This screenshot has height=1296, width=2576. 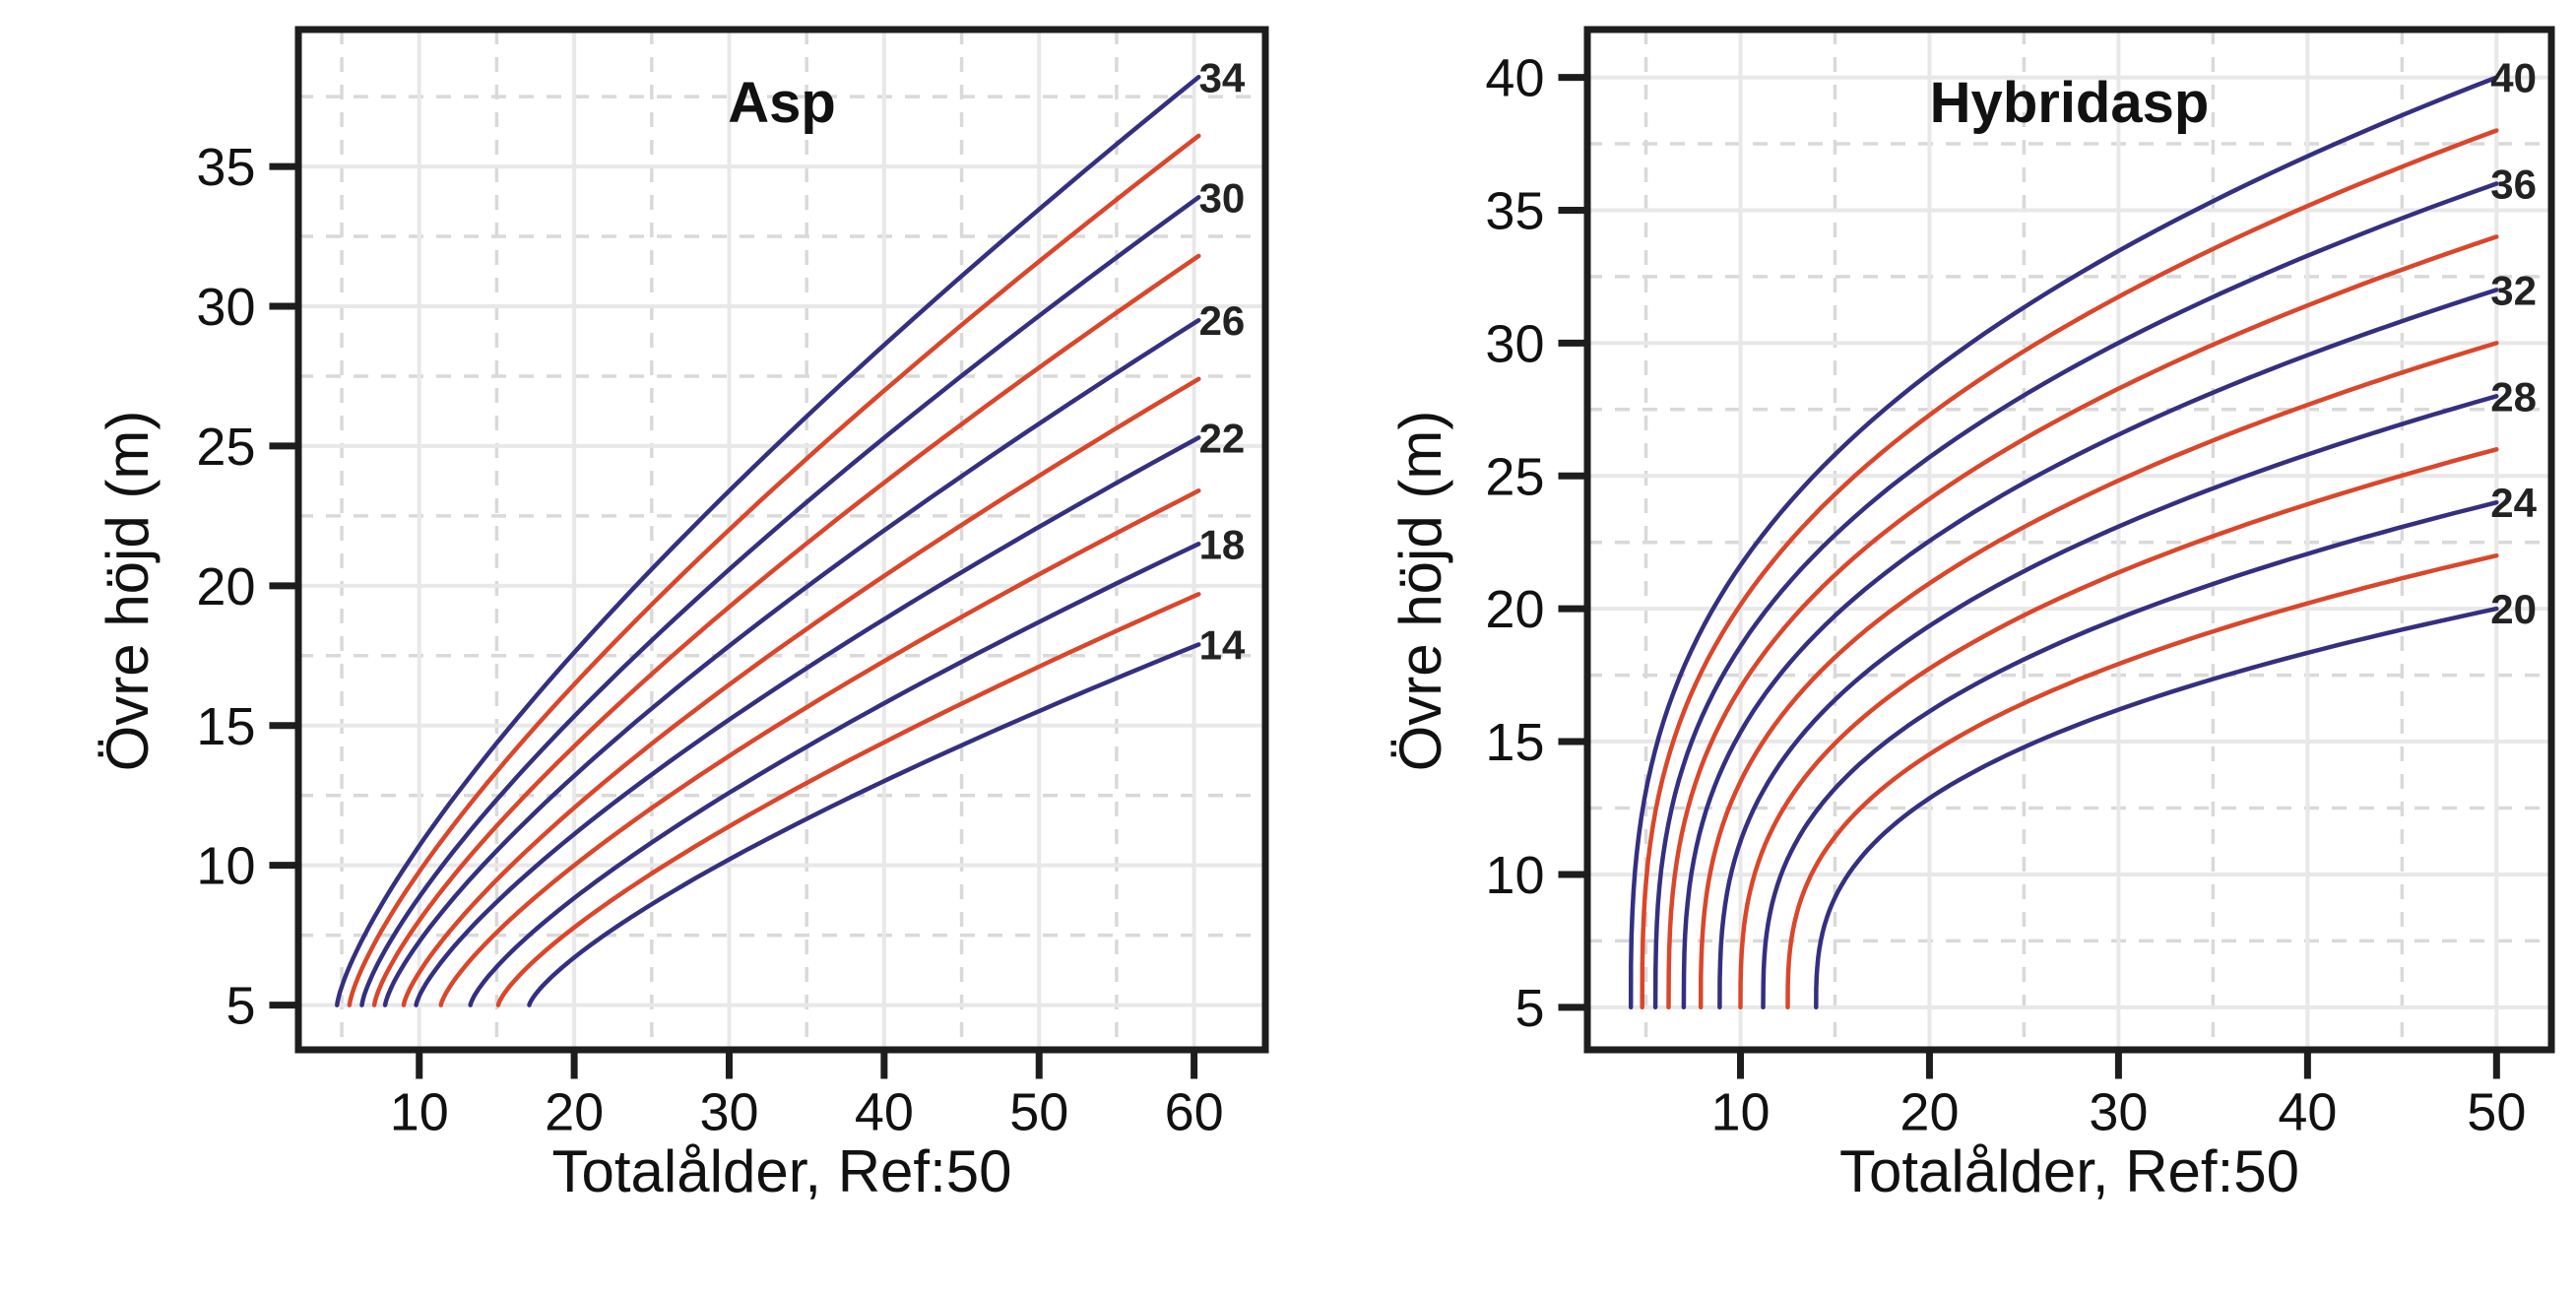 I want to click on curve-label-30: 30, so click(x=1222, y=198).